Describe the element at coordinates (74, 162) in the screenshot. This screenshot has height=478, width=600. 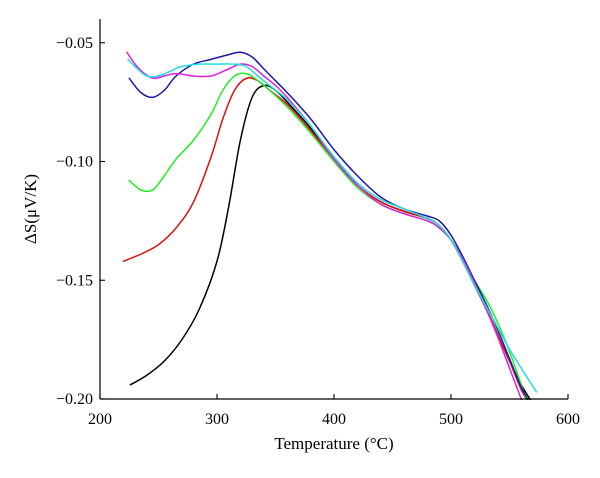
I see `y-tick-label: −0.10` at that location.